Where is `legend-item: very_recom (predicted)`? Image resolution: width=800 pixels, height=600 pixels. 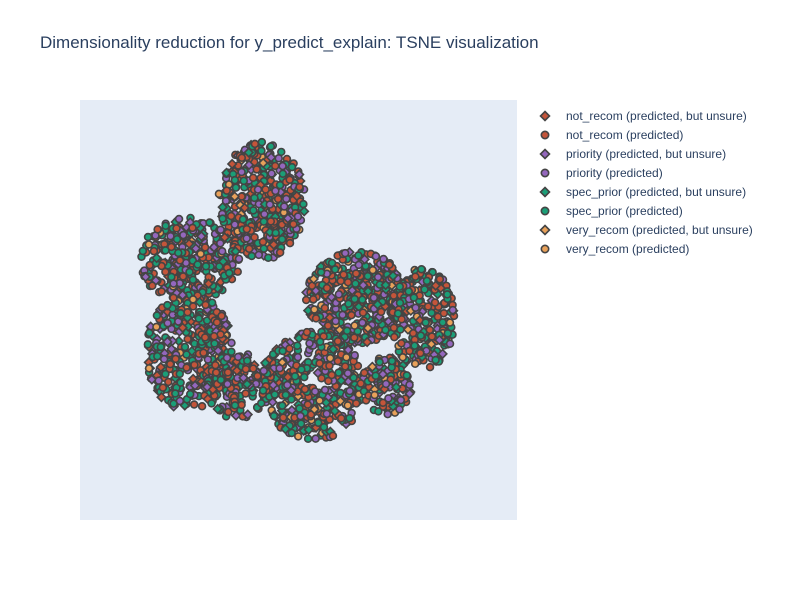
legend-item: very_recom (predicted) is located at coordinates (644, 248).